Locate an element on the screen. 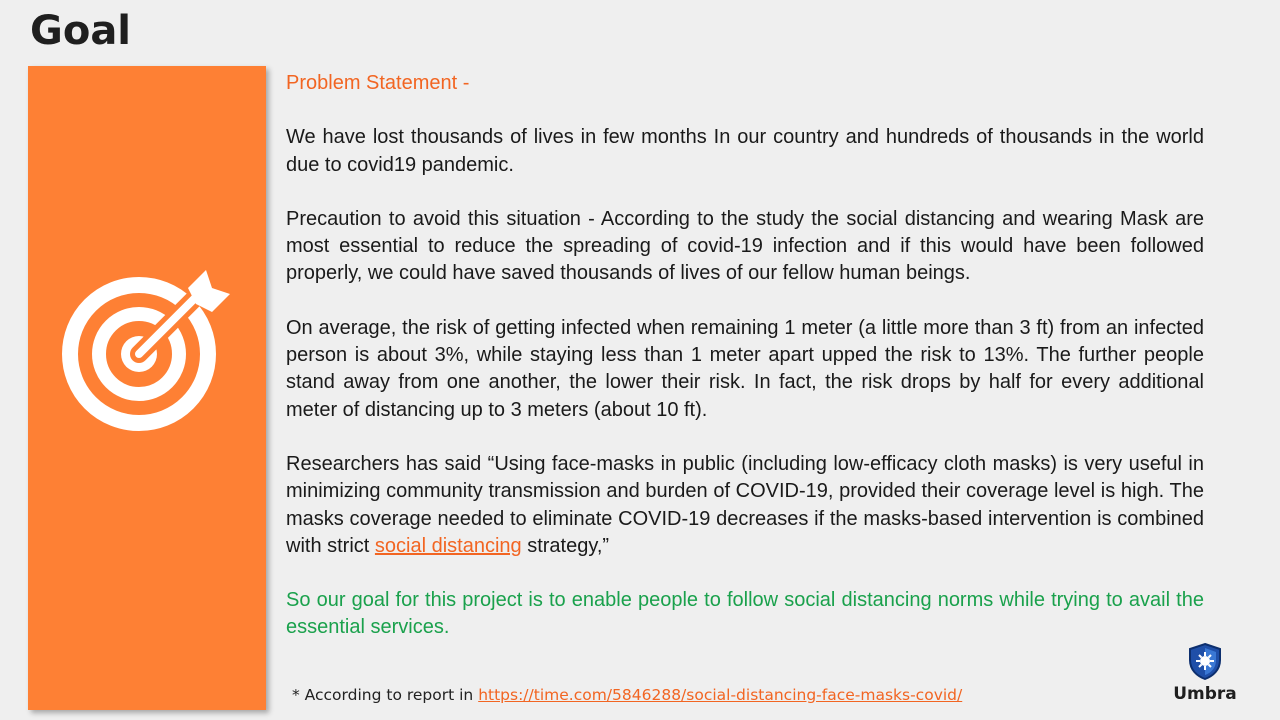  social-distancing-link: social distancing is located at coordinates (448, 545).